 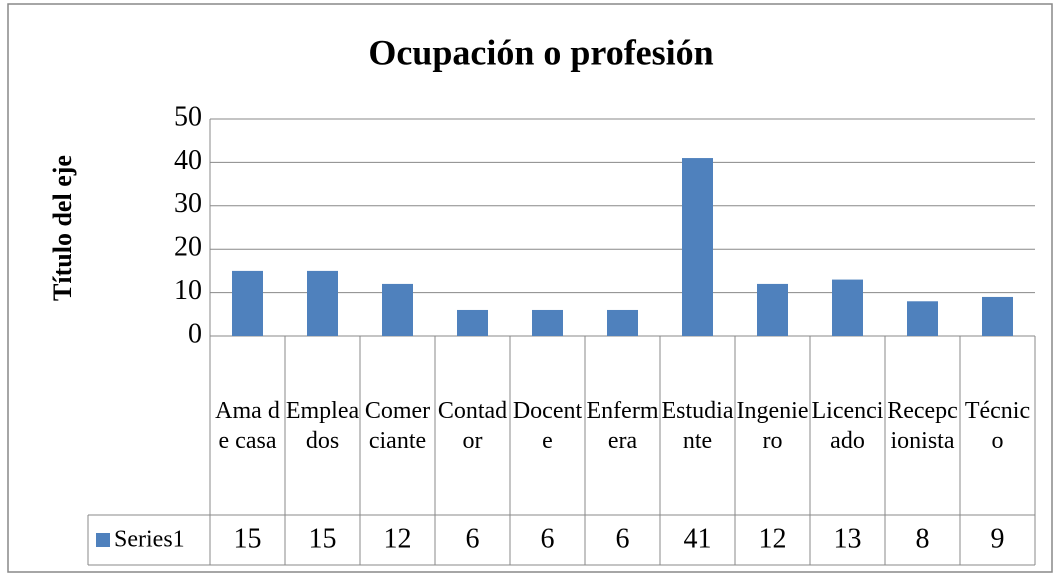 What do you see at coordinates (188, 203) in the screenshot?
I see `y-tick-label: 30` at bounding box center [188, 203].